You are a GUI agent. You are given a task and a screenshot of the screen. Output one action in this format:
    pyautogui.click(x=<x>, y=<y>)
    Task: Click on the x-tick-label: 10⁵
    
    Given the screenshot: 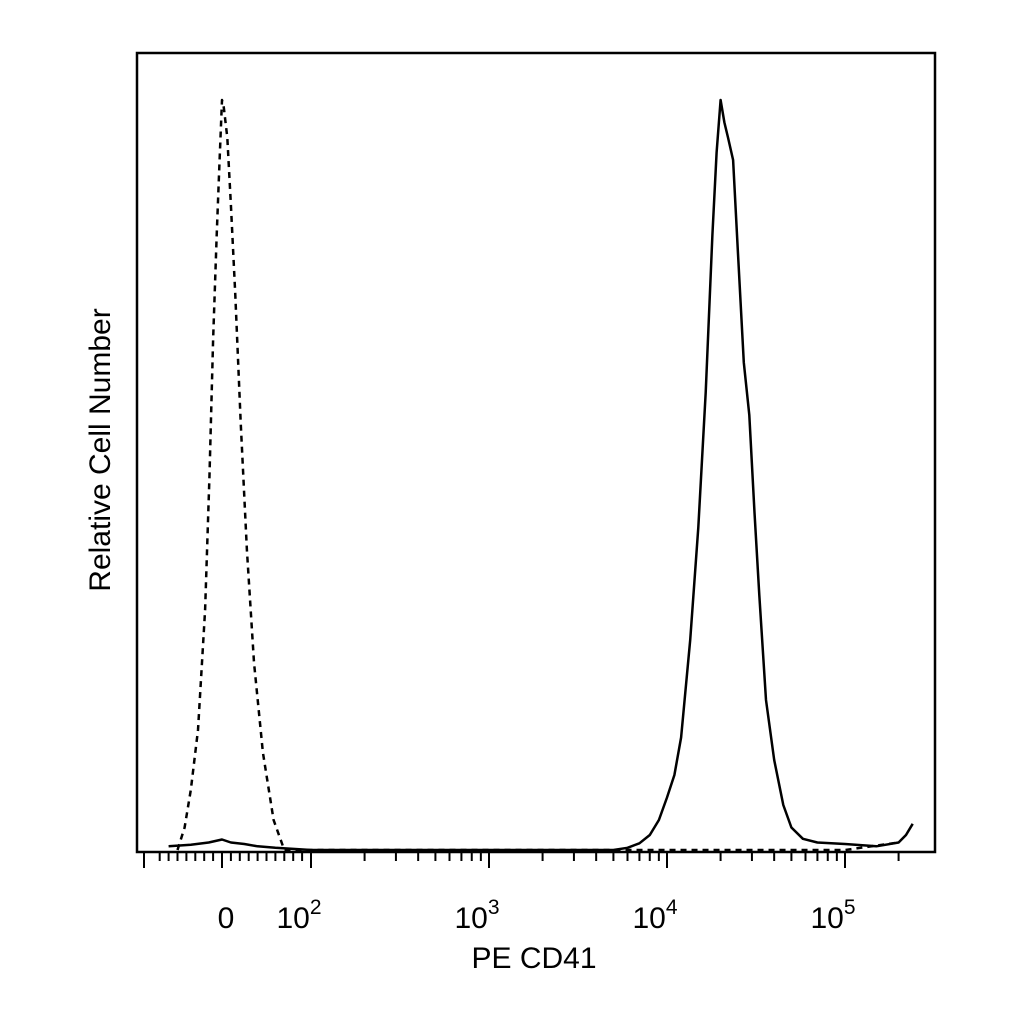 What is the action you would take?
    pyautogui.click(x=832, y=915)
    